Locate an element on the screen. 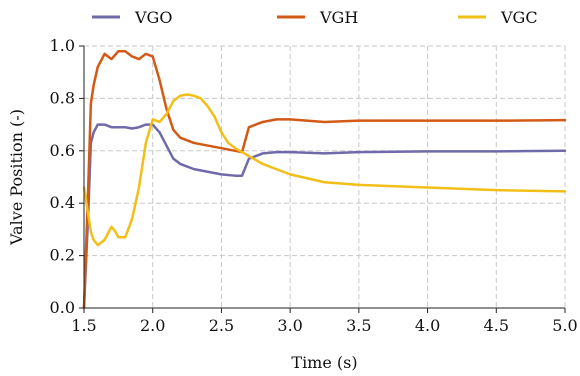 The height and width of the screenshot is (376, 580). legend-label-vgc: VGC is located at coordinates (519, 17).